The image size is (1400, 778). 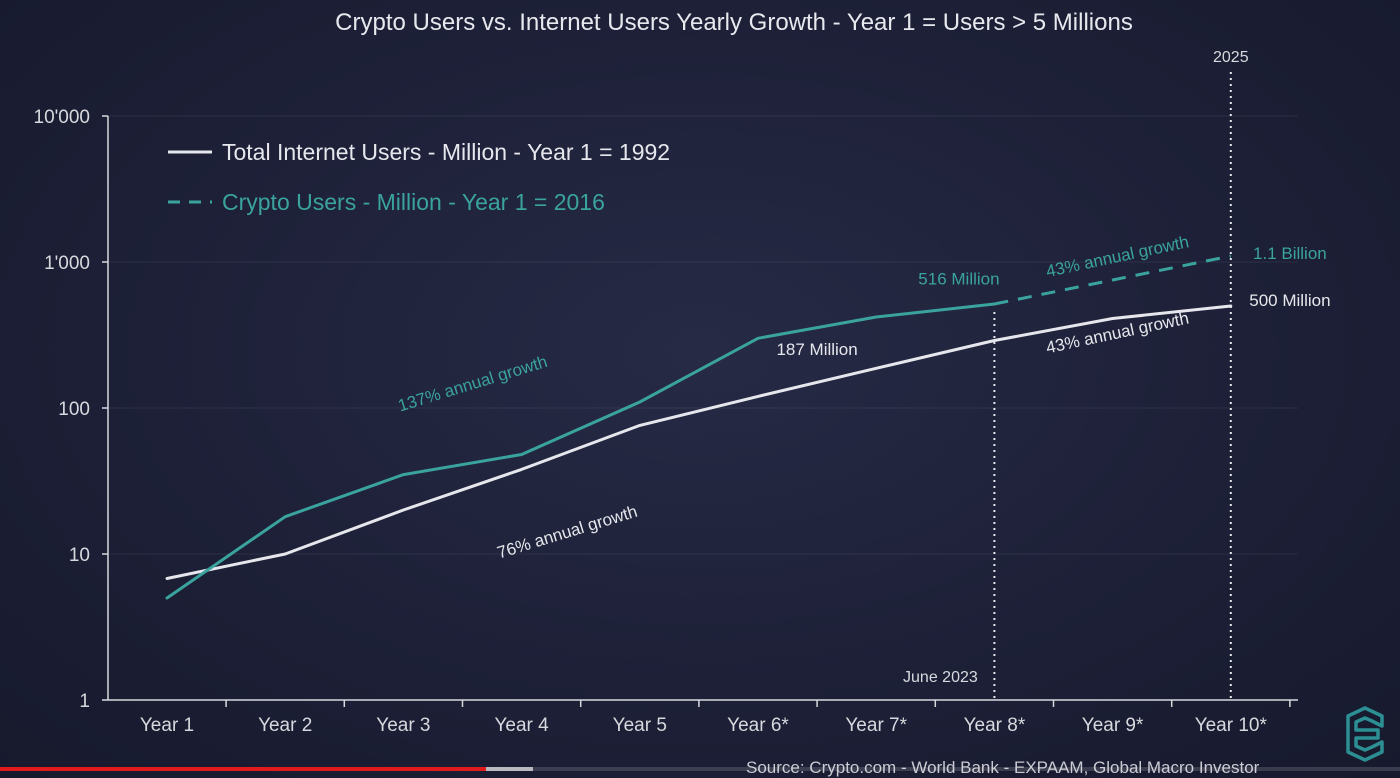 What do you see at coordinates (167, 725) in the screenshot?
I see `x-tick-label: Year 1` at bounding box center [167, 725].